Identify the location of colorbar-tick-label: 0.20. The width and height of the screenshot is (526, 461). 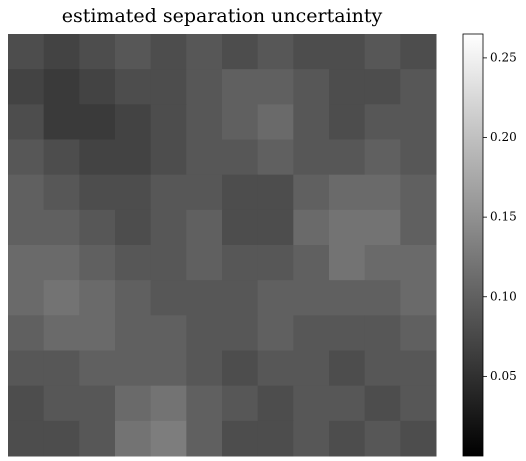
(503, 137).